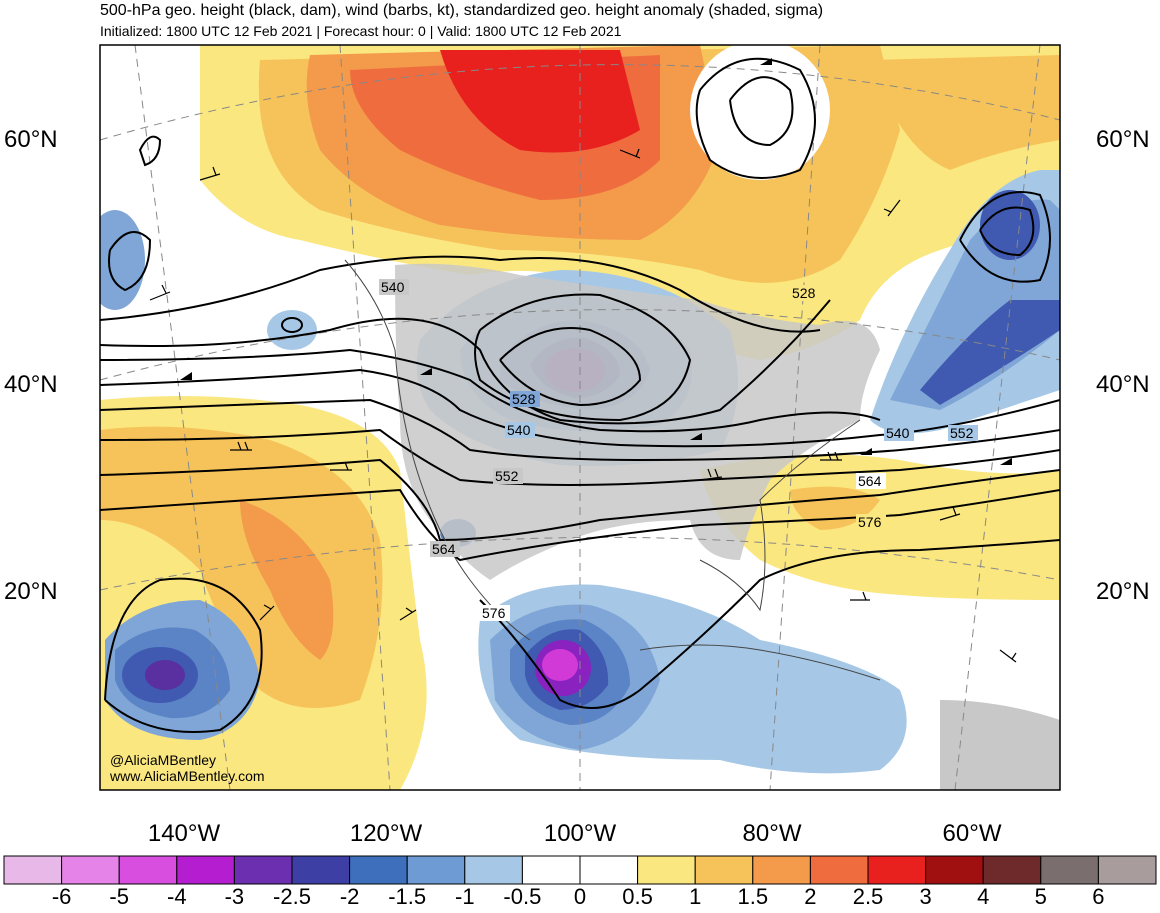 The image size is (1160, 913). What do you see at coordinates (972, 833) in the screenshot?
I see `lon-label-60w: 60°W` at bounding box center [972, 833].